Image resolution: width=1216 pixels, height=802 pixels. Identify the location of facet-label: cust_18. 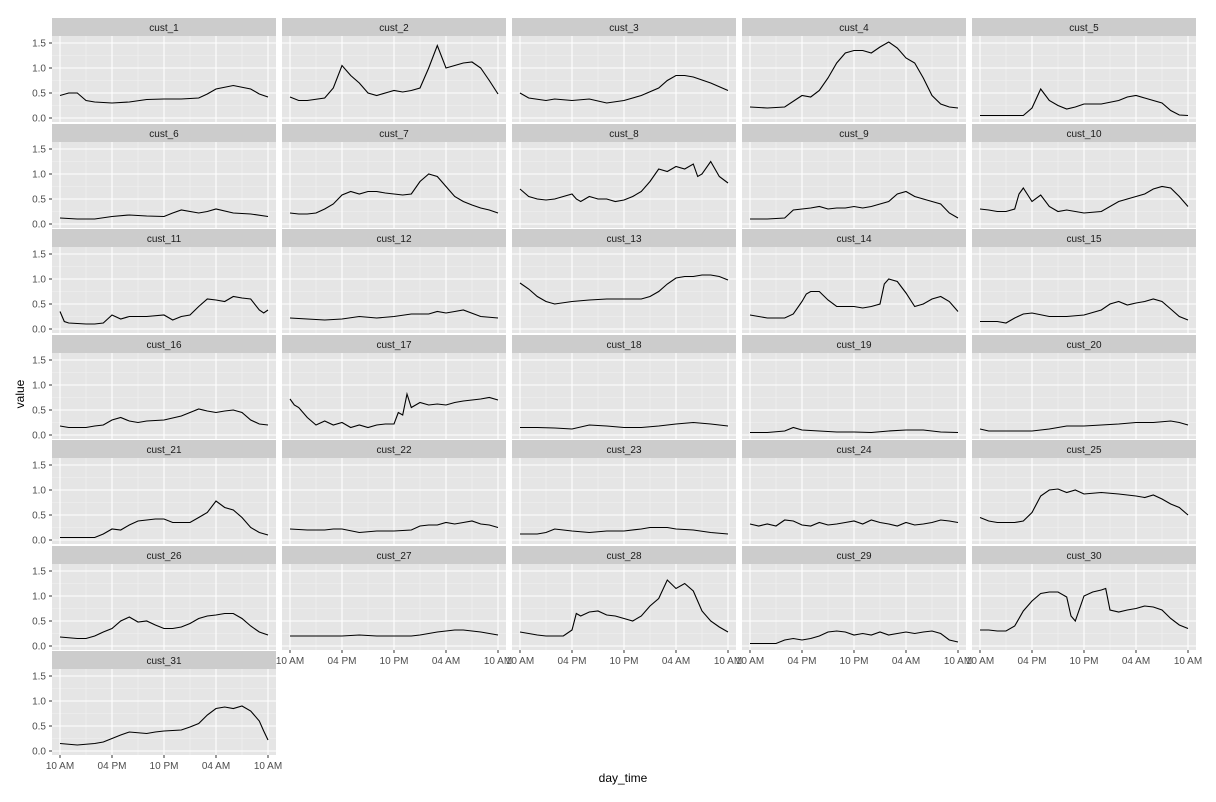
(623, 345).